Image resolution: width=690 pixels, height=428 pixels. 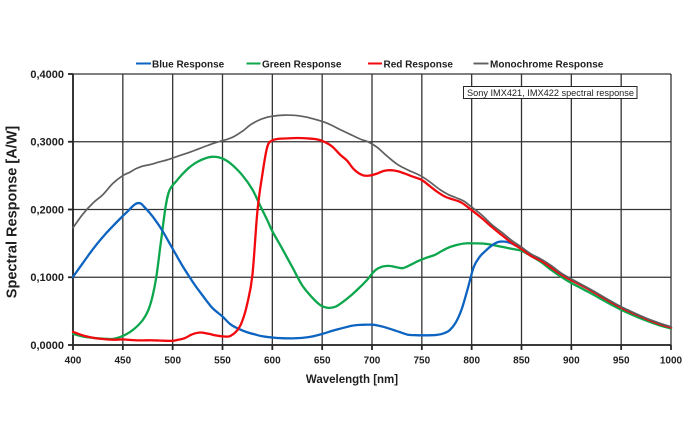 I want to click on svg-text: 0,4000, so click(x=47, y=75).